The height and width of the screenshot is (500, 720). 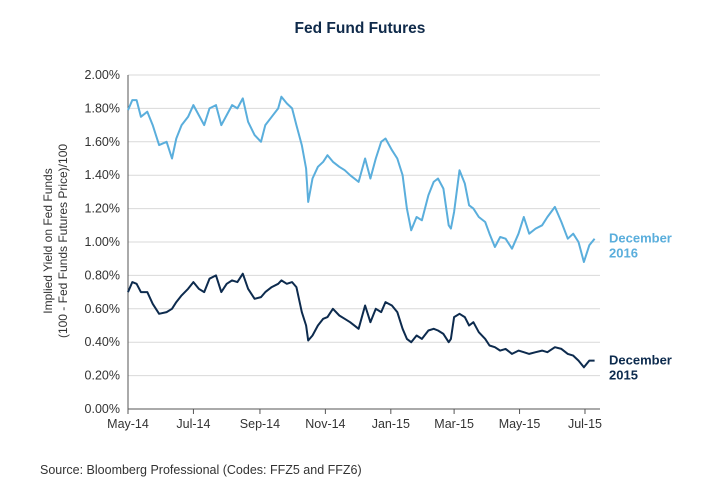 I want to click on x-tick-label: Jul-14, so click(x=193, y=424).